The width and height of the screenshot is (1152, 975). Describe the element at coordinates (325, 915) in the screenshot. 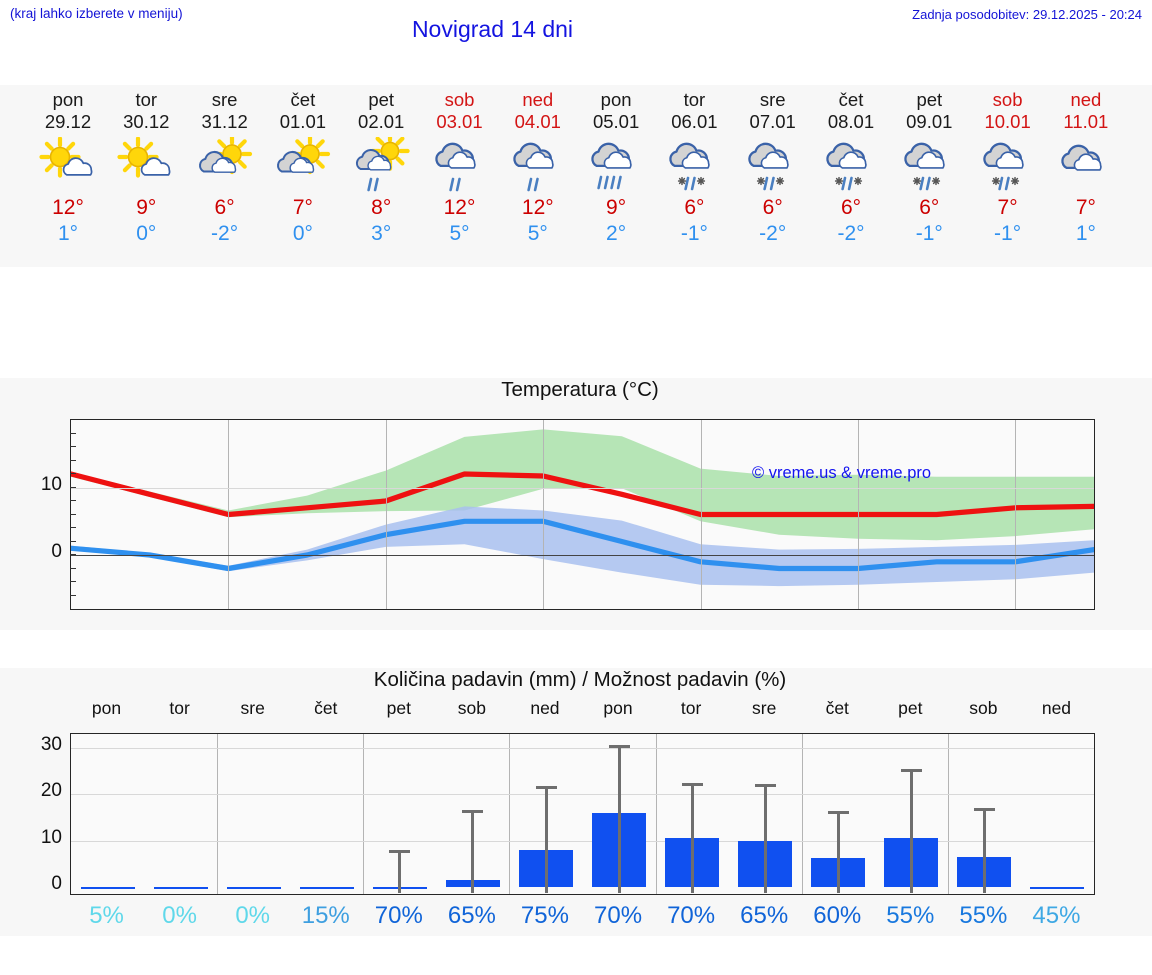

I see `precipitation-probability: 15%` at that location.